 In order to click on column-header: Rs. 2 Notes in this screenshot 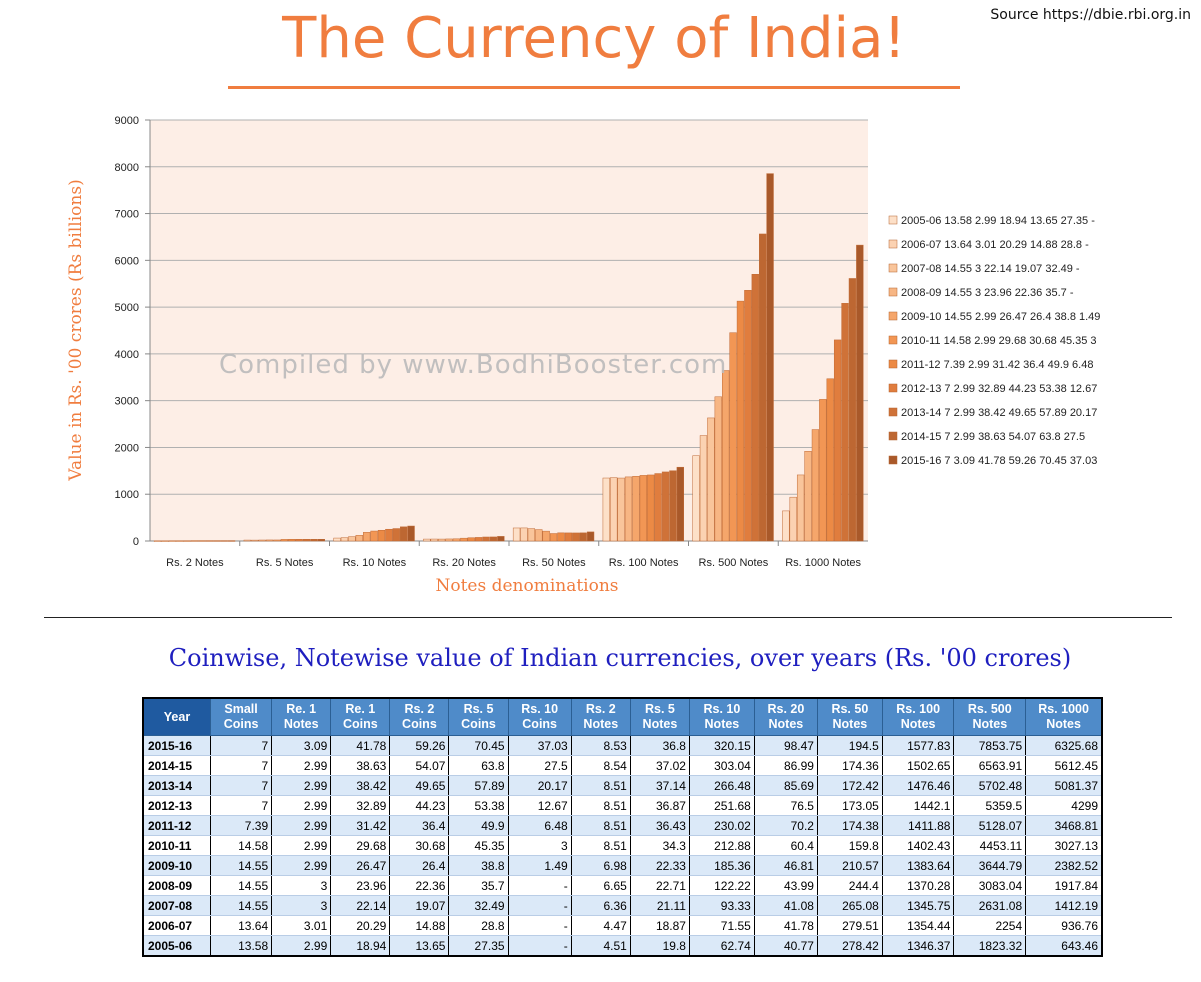, I will do `click(600, 716)`.